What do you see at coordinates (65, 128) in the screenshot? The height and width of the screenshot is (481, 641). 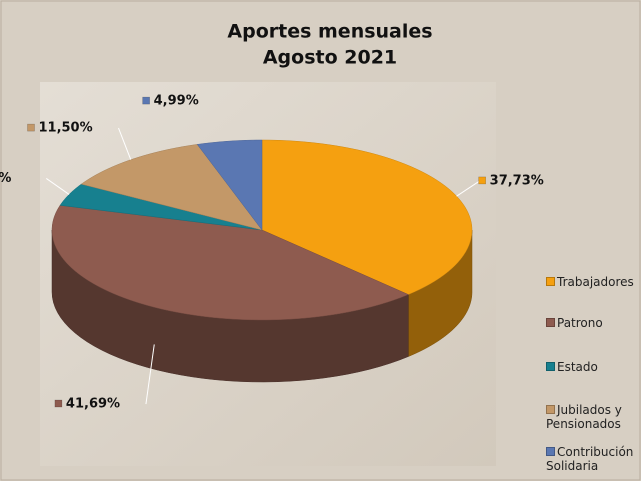 I see `data-label: 11,50%` at bounding box center [65, 128].